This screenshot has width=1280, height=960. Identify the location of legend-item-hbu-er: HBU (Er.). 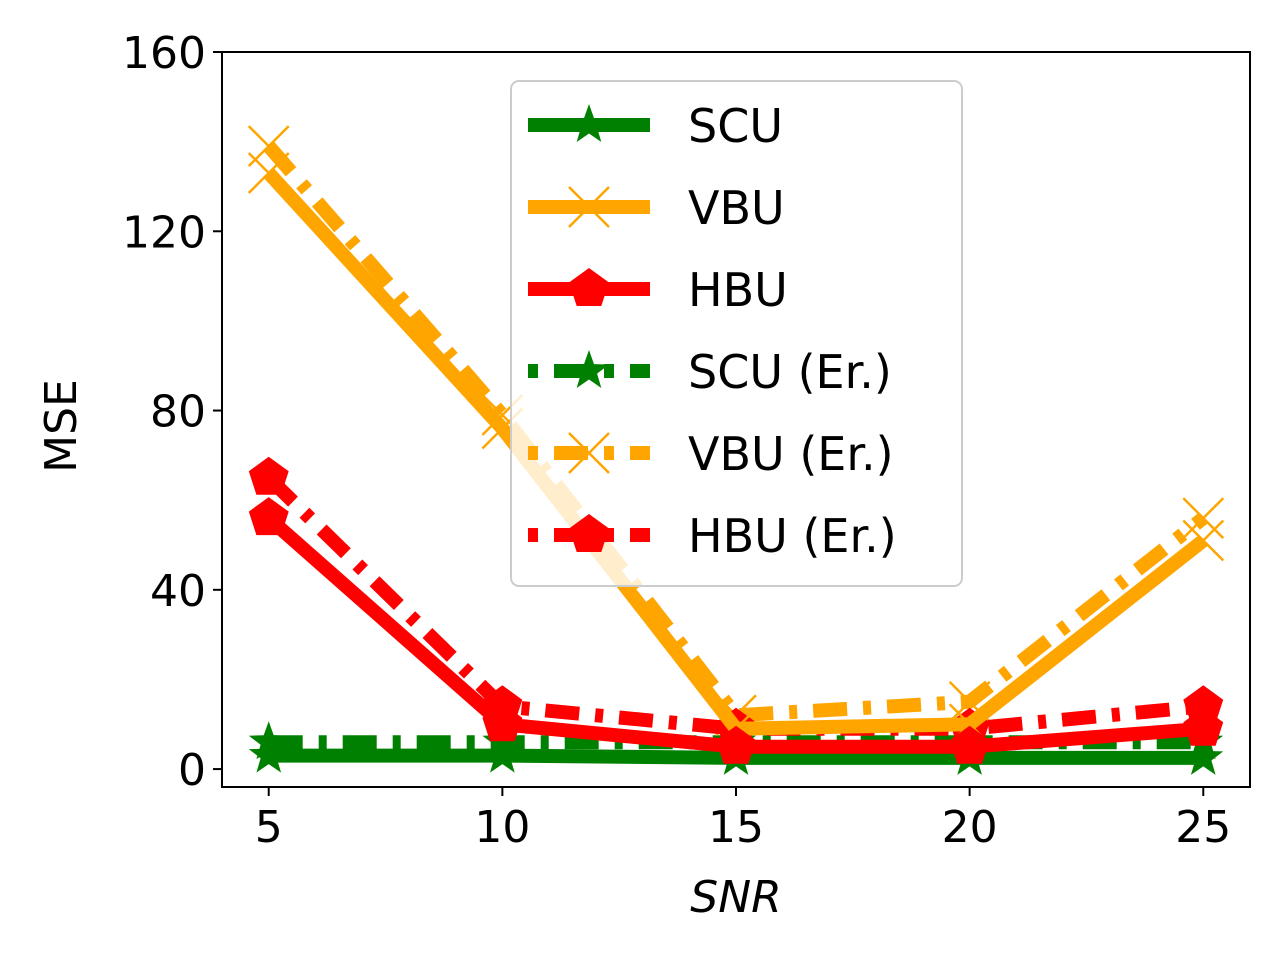
(712, 536).